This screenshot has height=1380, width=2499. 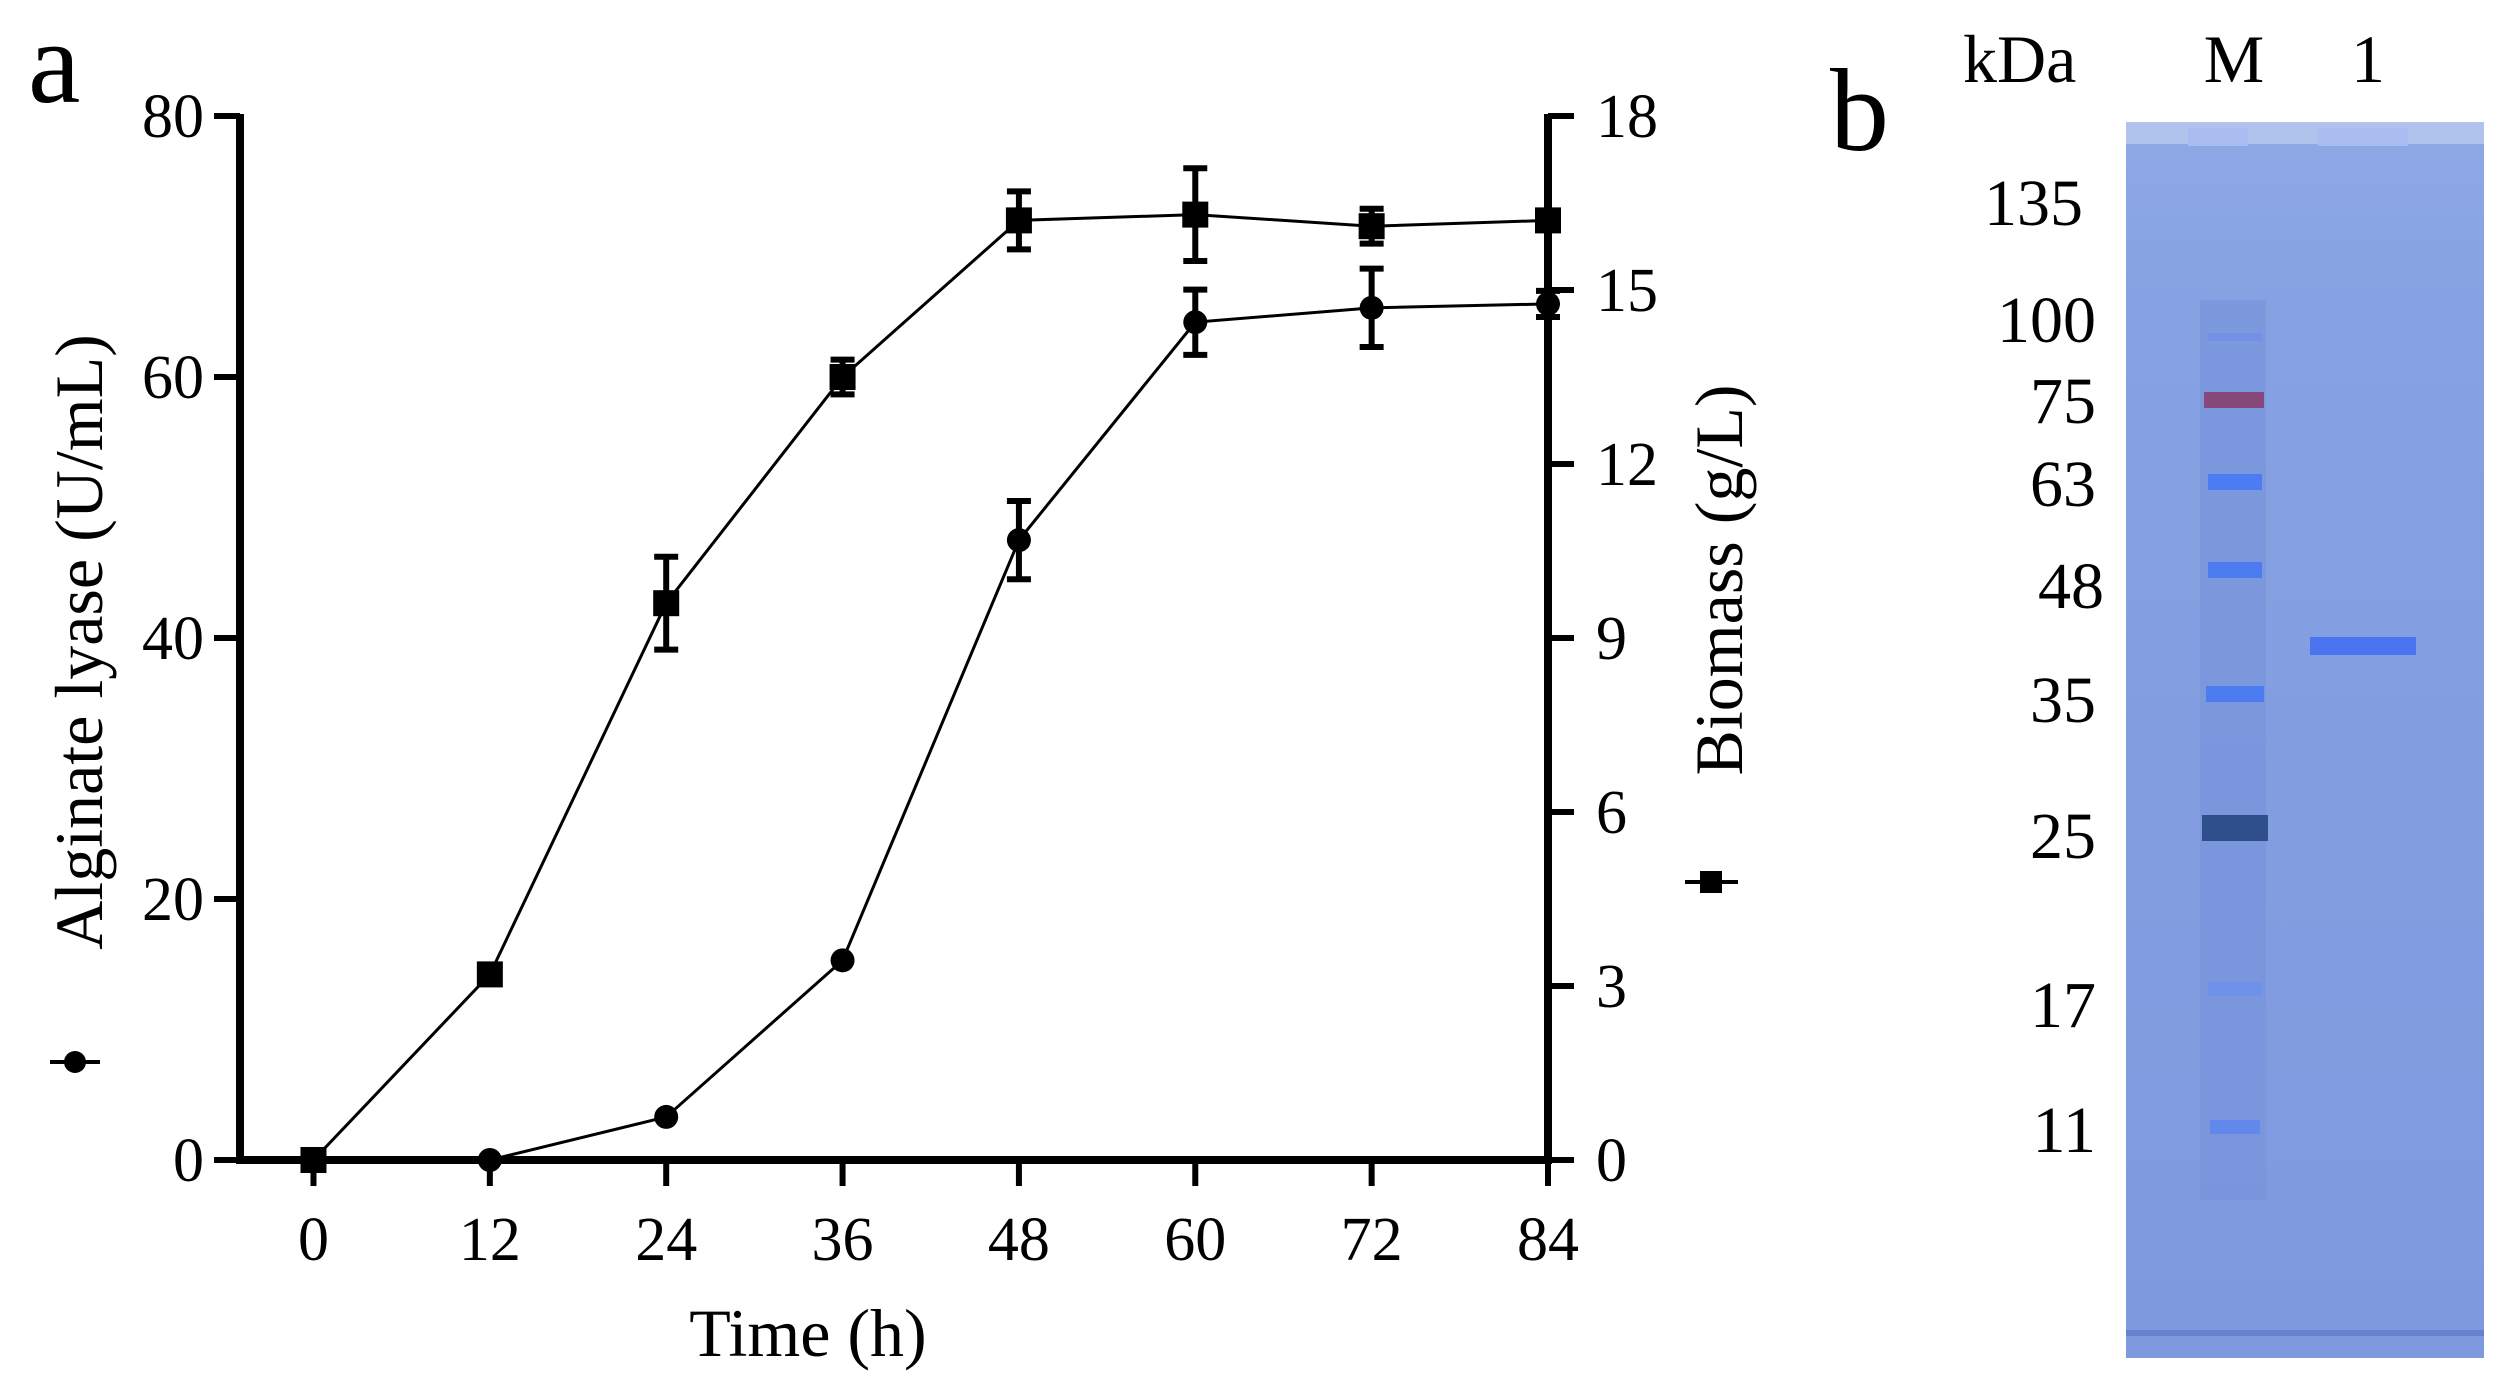 I want to click on gel-top-edge, so click(x=2305, y=133).